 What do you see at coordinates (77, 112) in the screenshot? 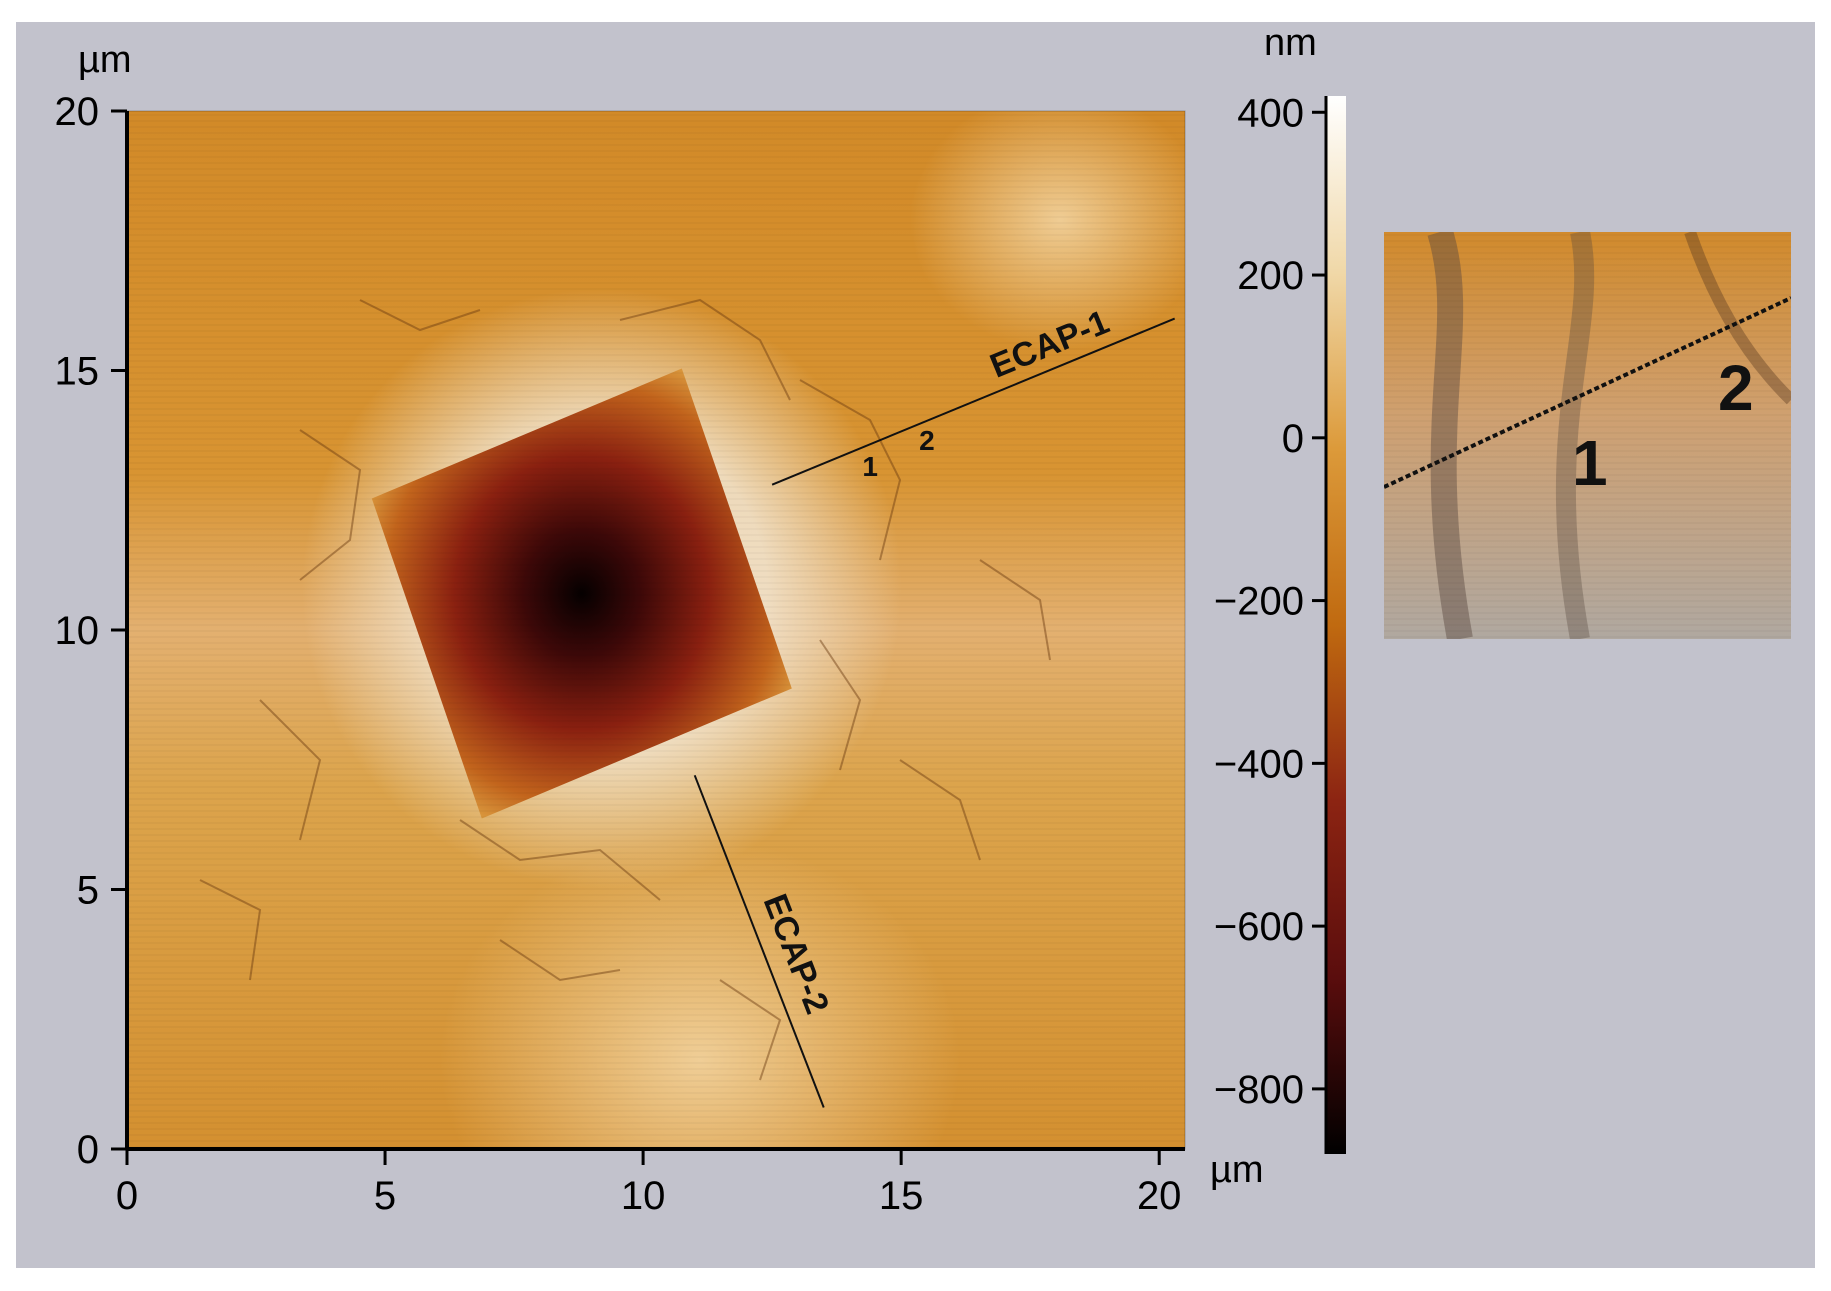
I see `y-tick-label: 20` at bounding box center [77, 112].